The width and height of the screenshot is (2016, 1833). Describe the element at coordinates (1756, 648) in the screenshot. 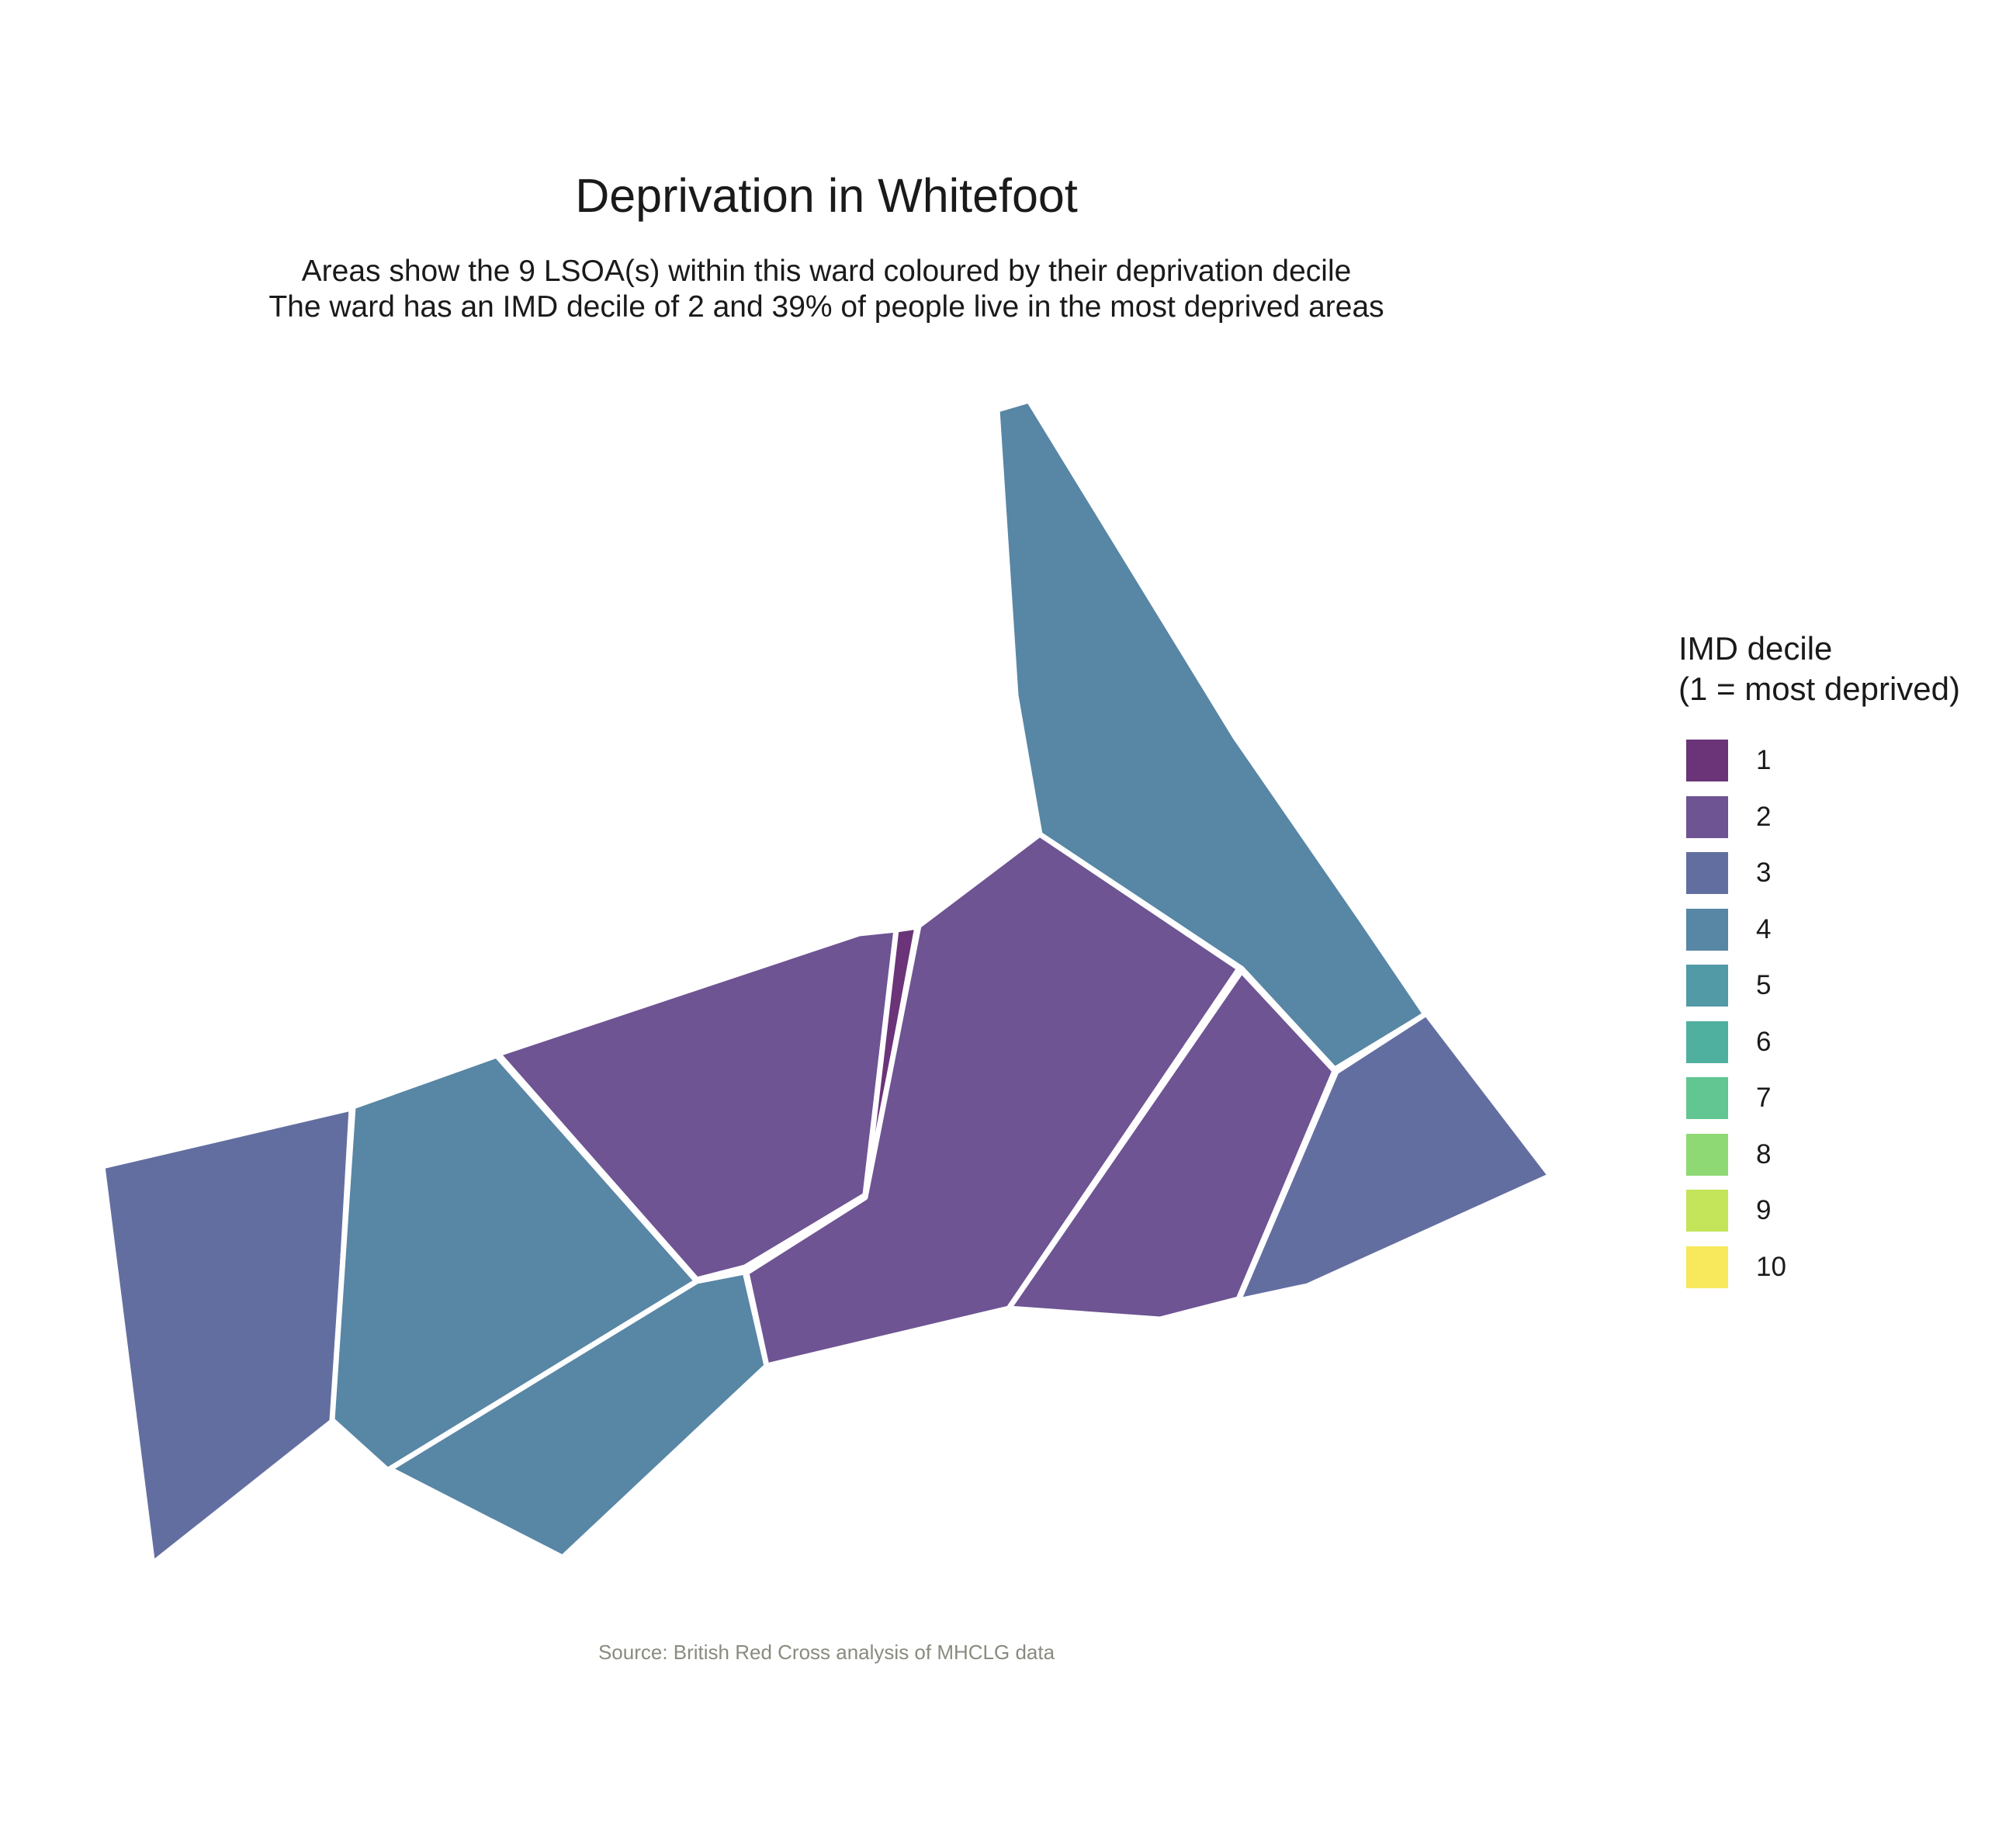

I see `legend-title-line-1: IMD decile` at that location.